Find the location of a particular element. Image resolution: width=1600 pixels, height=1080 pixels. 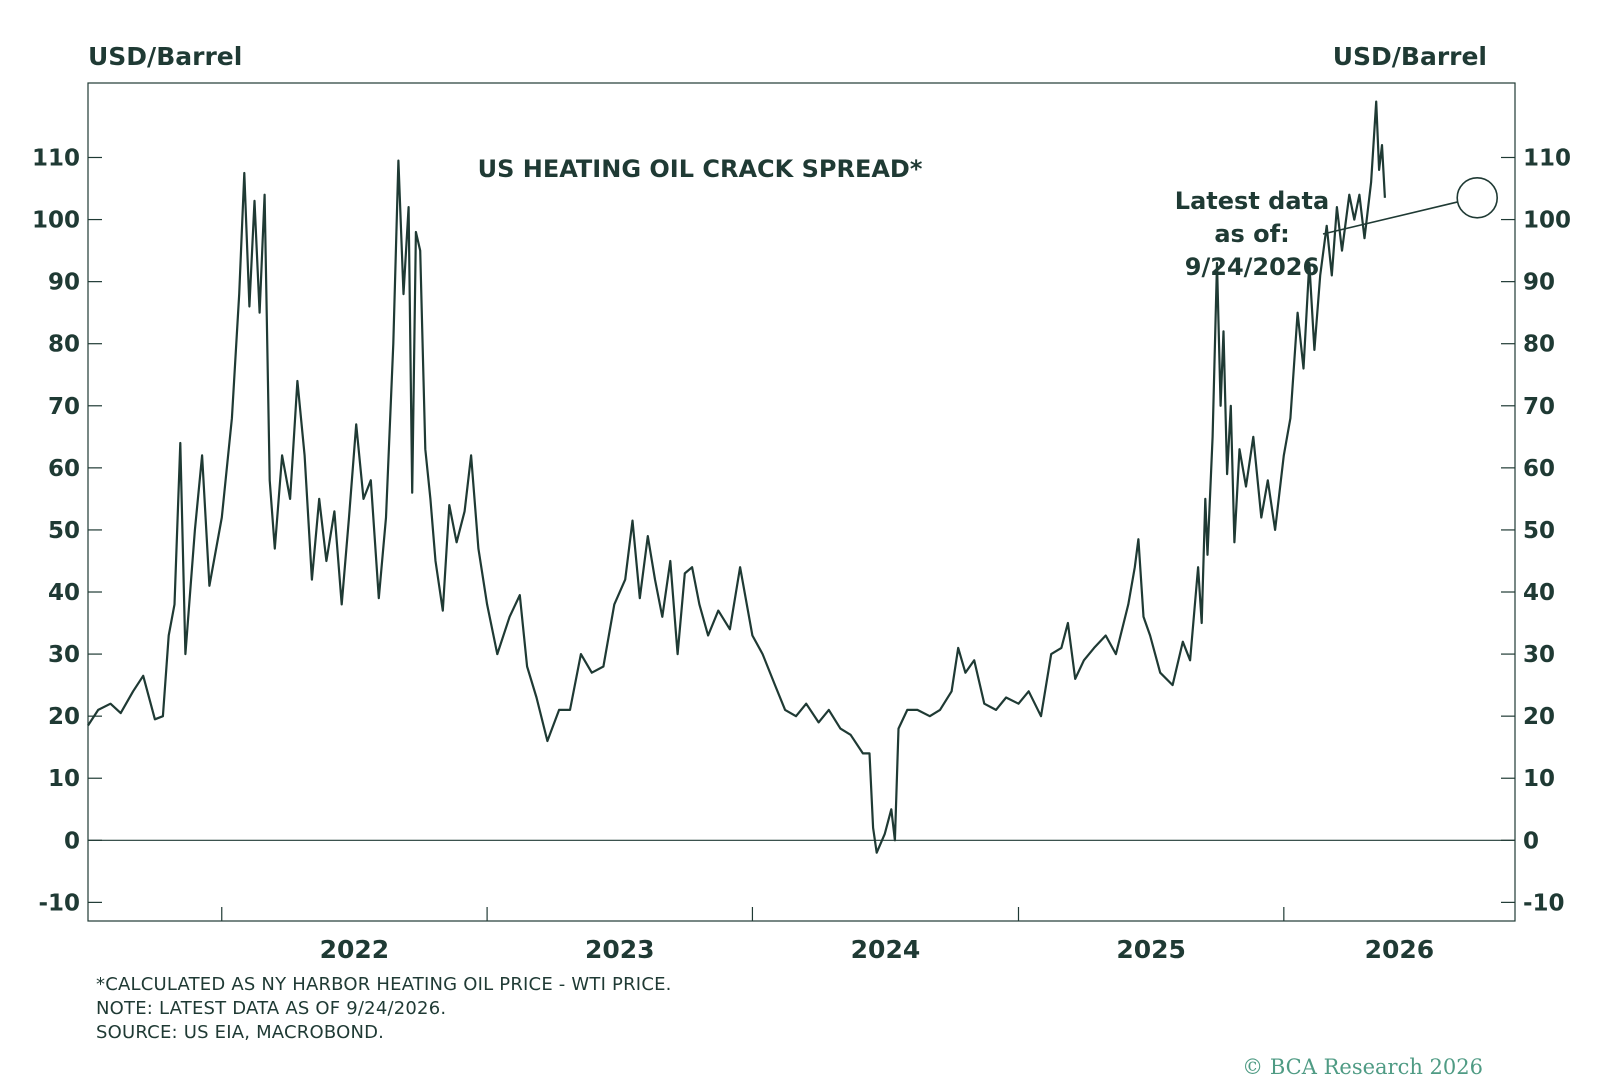

annotation-text-line: 9/24/2026 is located at coordinates (1252, 267).